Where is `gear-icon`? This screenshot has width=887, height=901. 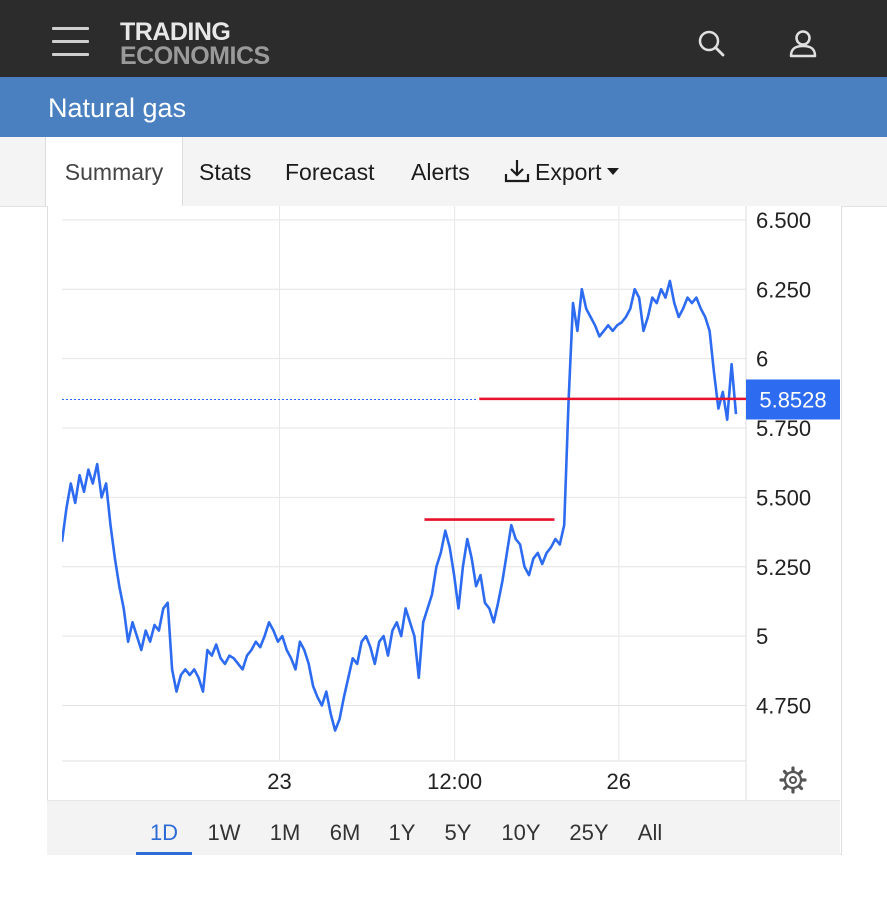
gear-icon is located at coordinates (793, 780).